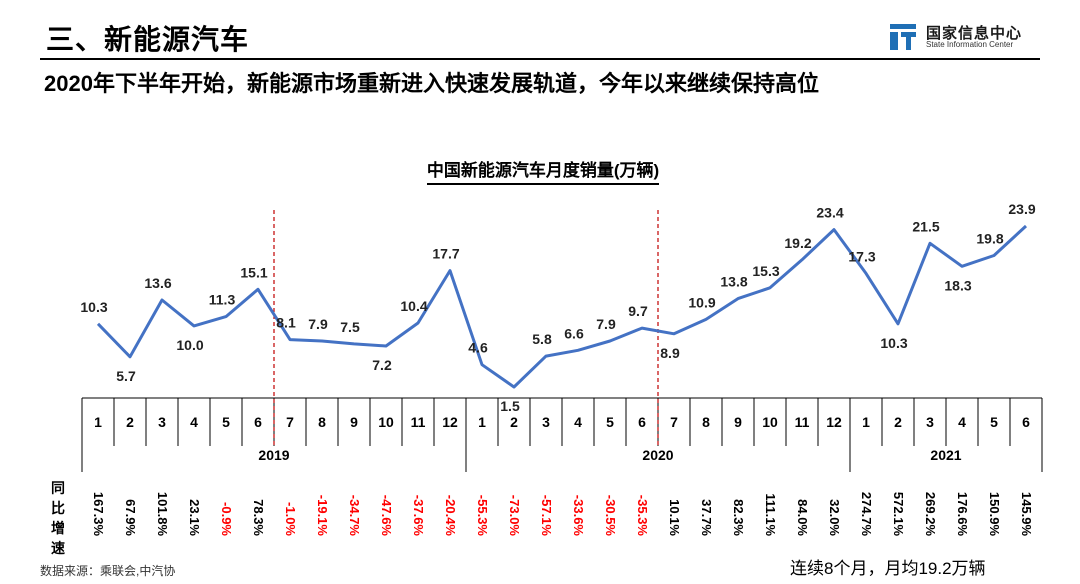  Describe the element at coordinates (1021, 209) in the screenshot. I see `data-label: 23.9` at that location.